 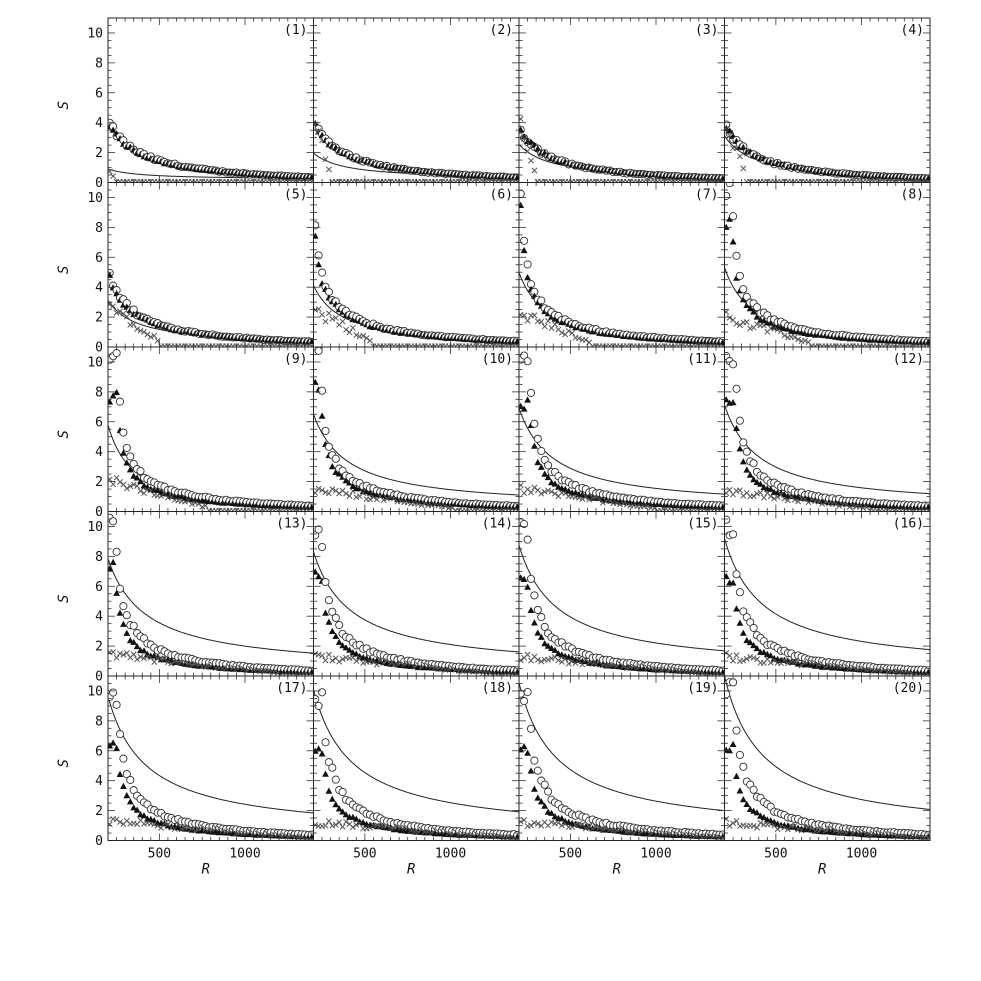 I want to click on panel-label: (17), so click(x=291, y=688).